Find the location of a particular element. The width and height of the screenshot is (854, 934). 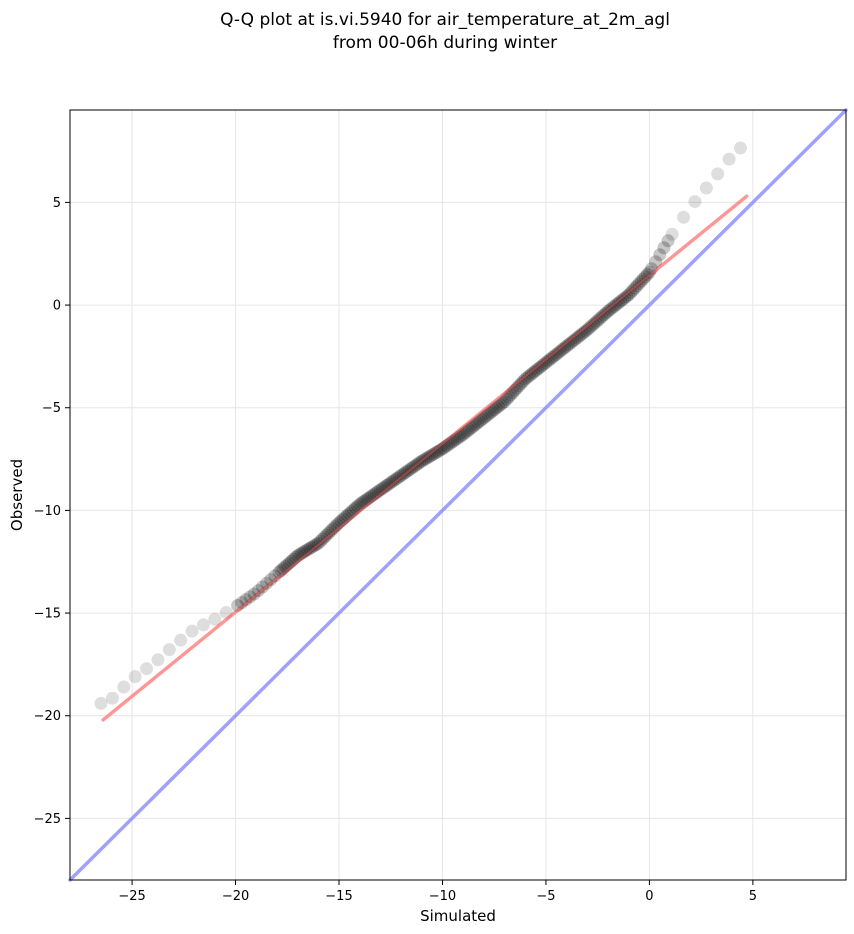

x-tick-label: −15 is located at coordinates (338, 896).